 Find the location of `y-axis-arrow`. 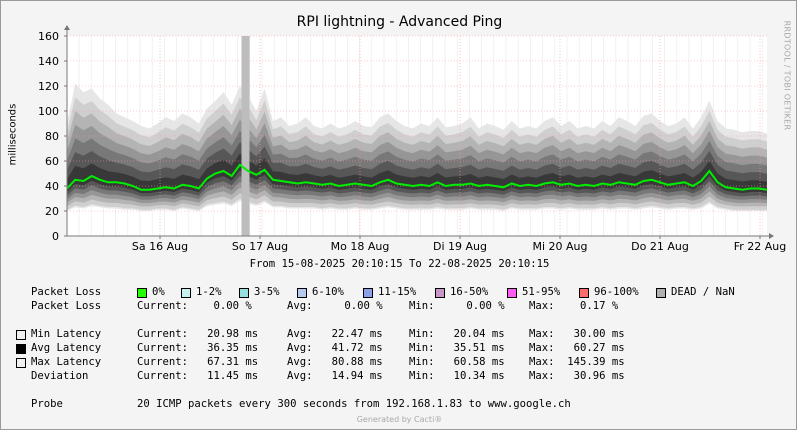

y-axis-arrow is located at coordinates (67, 27).